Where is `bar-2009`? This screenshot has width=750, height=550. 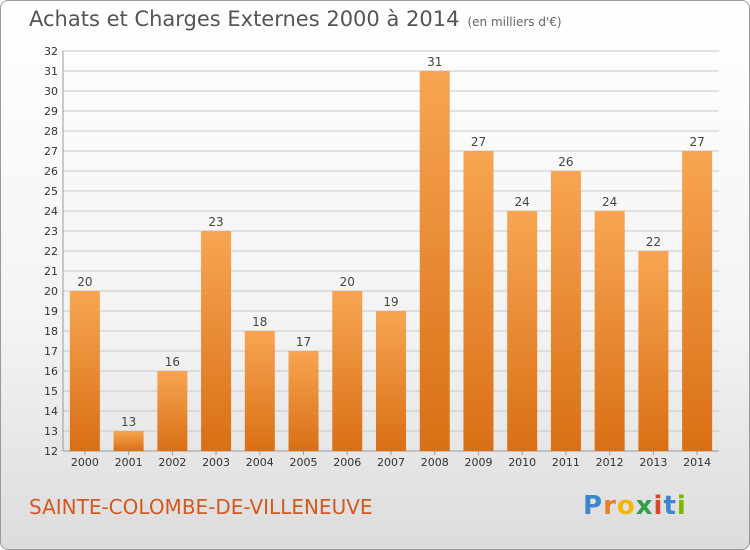
bar-2009 is located at coordinates (478, 301).